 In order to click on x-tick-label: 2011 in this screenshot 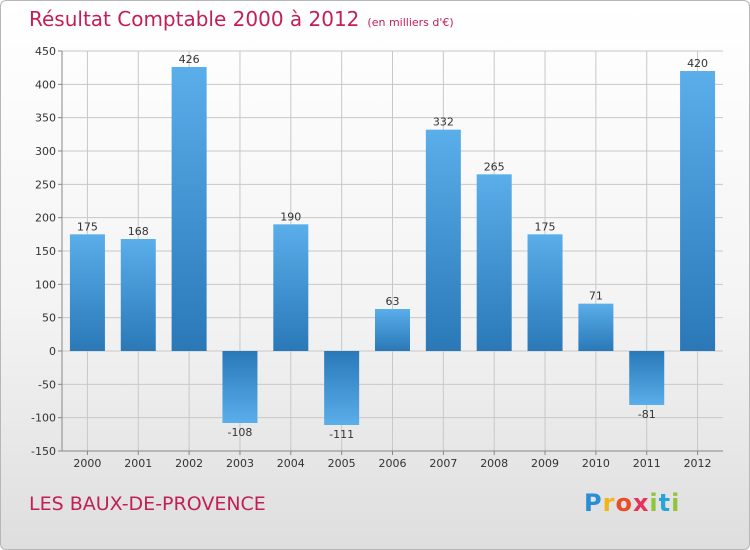, I will do `click(647, 463)`.